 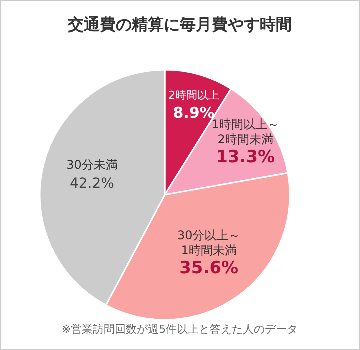 I want to click on slice-label: 30分以上～1時間未満, so click(x=209, y=243).